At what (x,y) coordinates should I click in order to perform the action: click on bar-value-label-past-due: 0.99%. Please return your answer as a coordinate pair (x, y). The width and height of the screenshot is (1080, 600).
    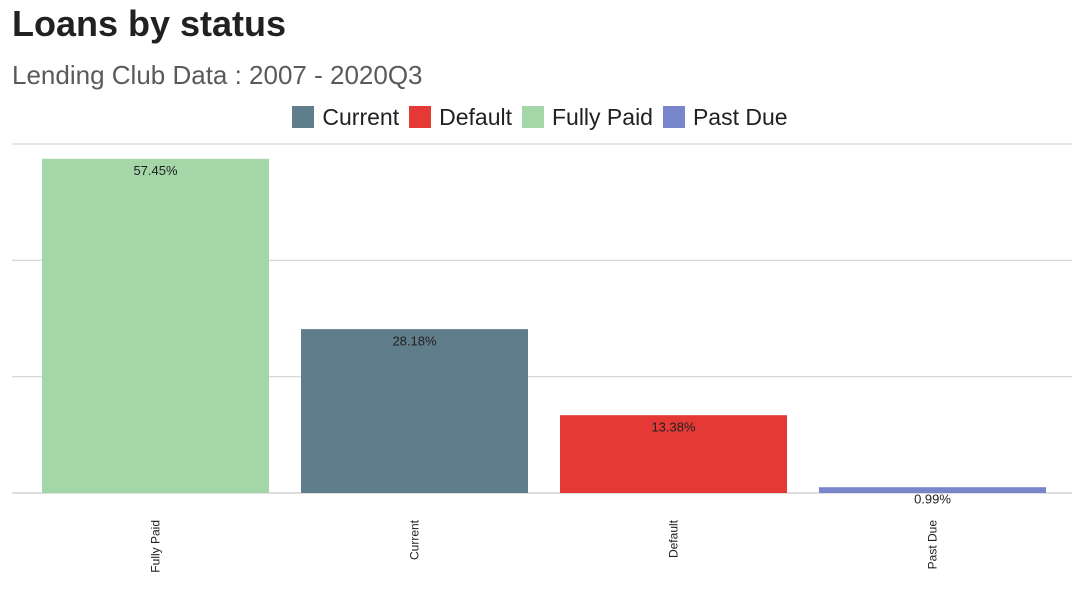
    Looking at the image, I should click on (932, 499).